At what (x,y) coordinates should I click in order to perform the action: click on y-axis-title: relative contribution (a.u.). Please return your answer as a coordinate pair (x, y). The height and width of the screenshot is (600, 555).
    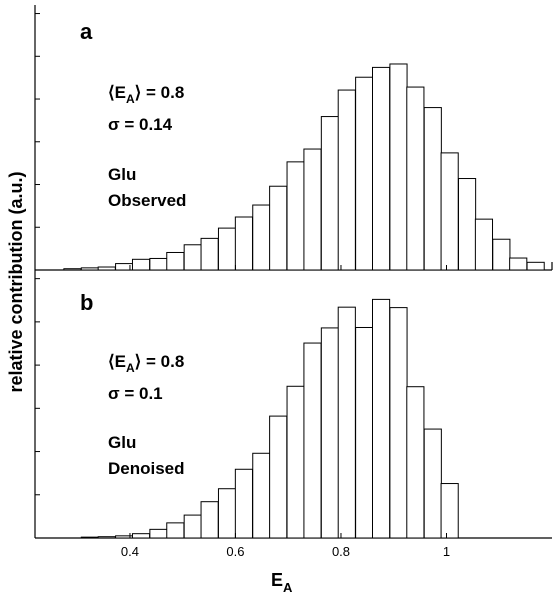
    Looking at the image, I should click on (16, 281).